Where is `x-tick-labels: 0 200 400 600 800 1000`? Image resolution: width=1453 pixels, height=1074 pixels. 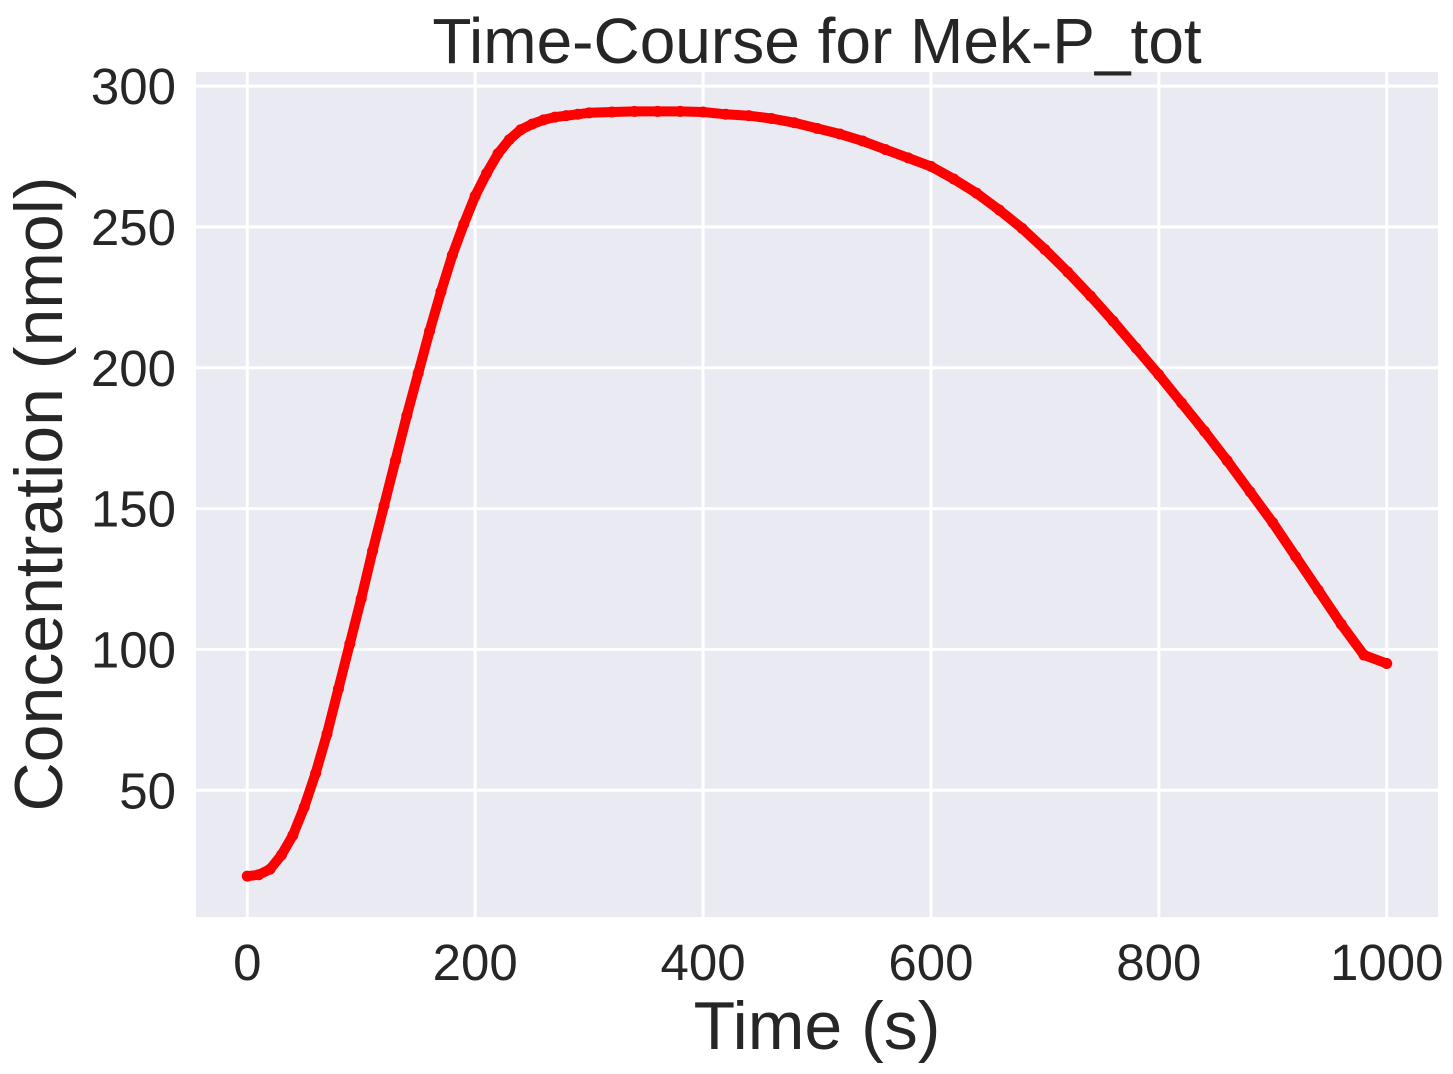
x-tick-labels: 0 200 400 600 800 1000 is located at coordinates (838, 962).